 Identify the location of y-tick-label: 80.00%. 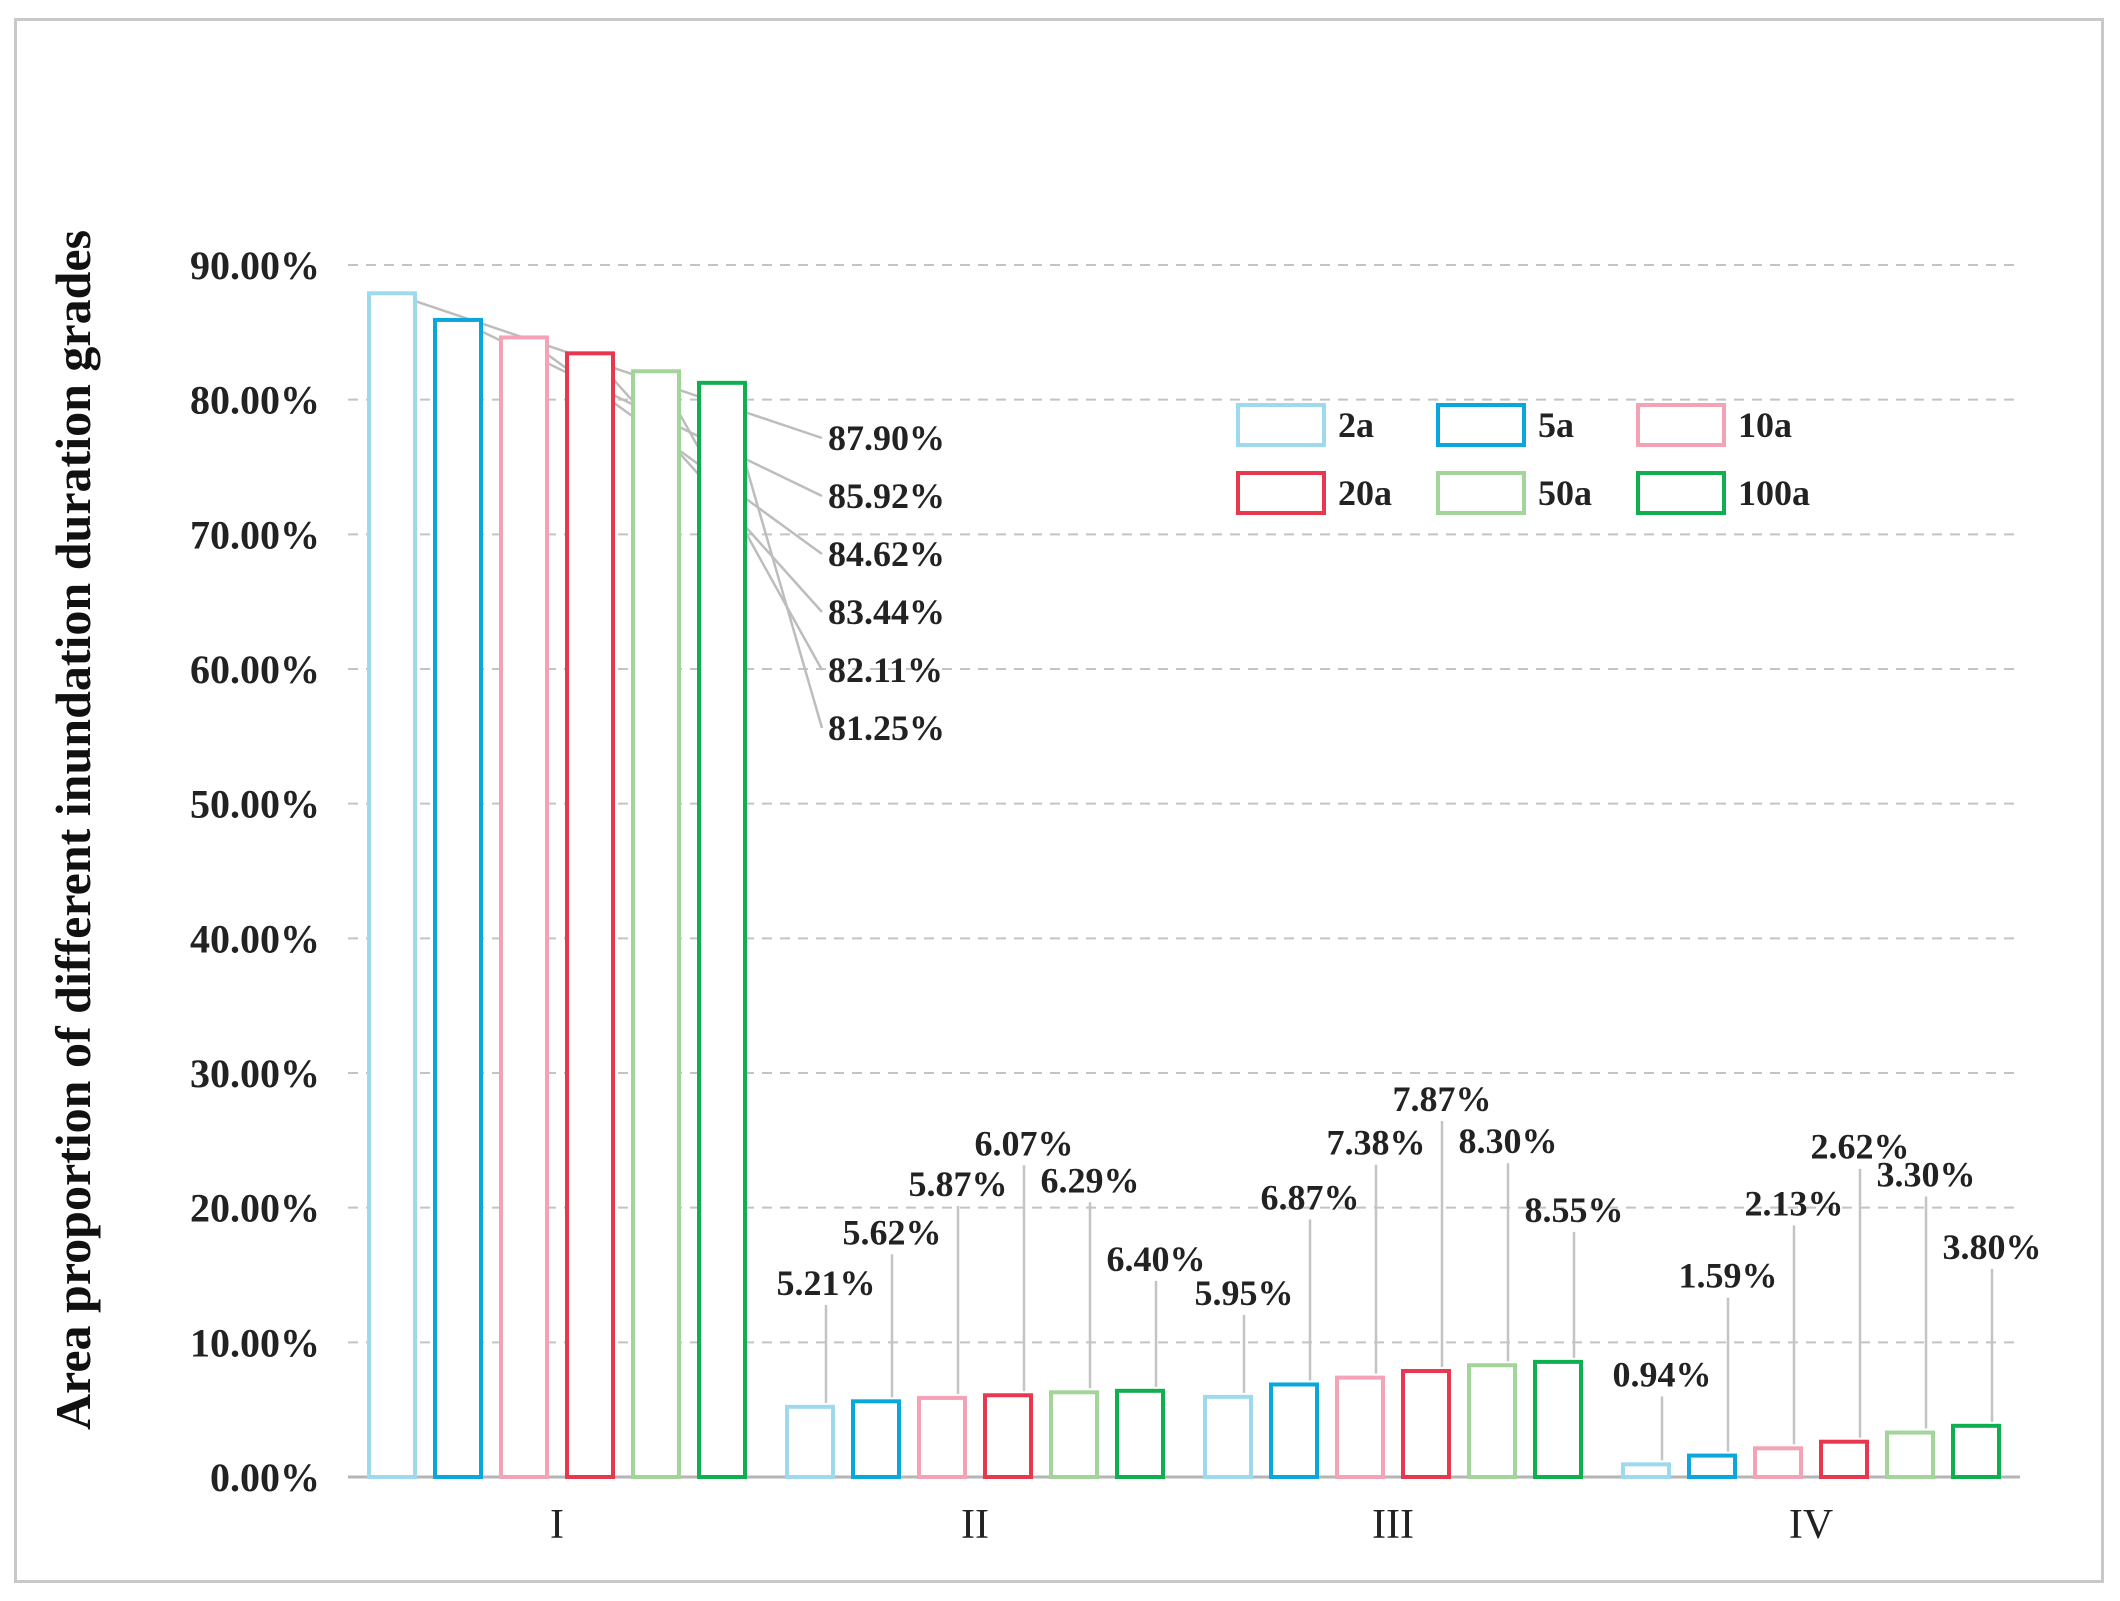
(255, 400).